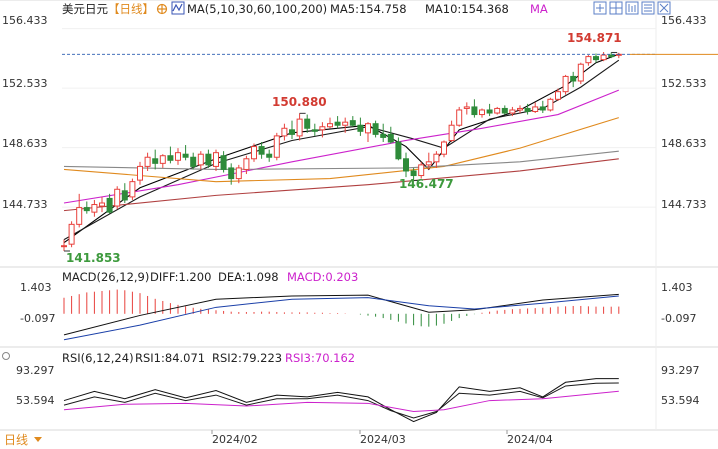 The image size is (718, 449). I want to click on ma-line-ma60, so click(341, 150).